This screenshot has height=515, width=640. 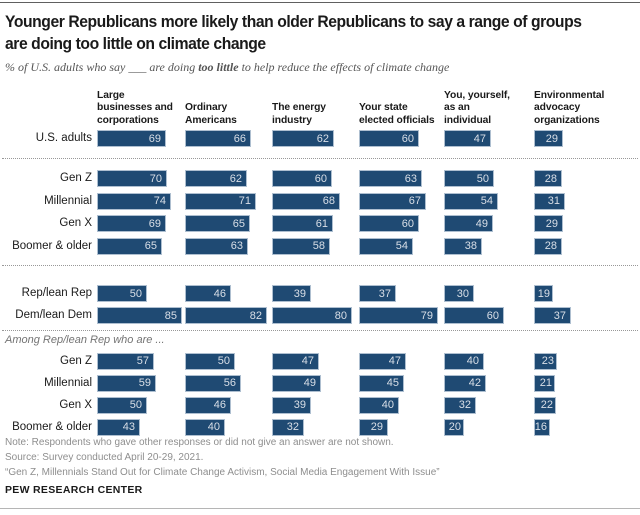 What do you see at coordinates (159, 201) in the screenshot?
I see `bar-value-label: 74` at bounding box center [159, 201].